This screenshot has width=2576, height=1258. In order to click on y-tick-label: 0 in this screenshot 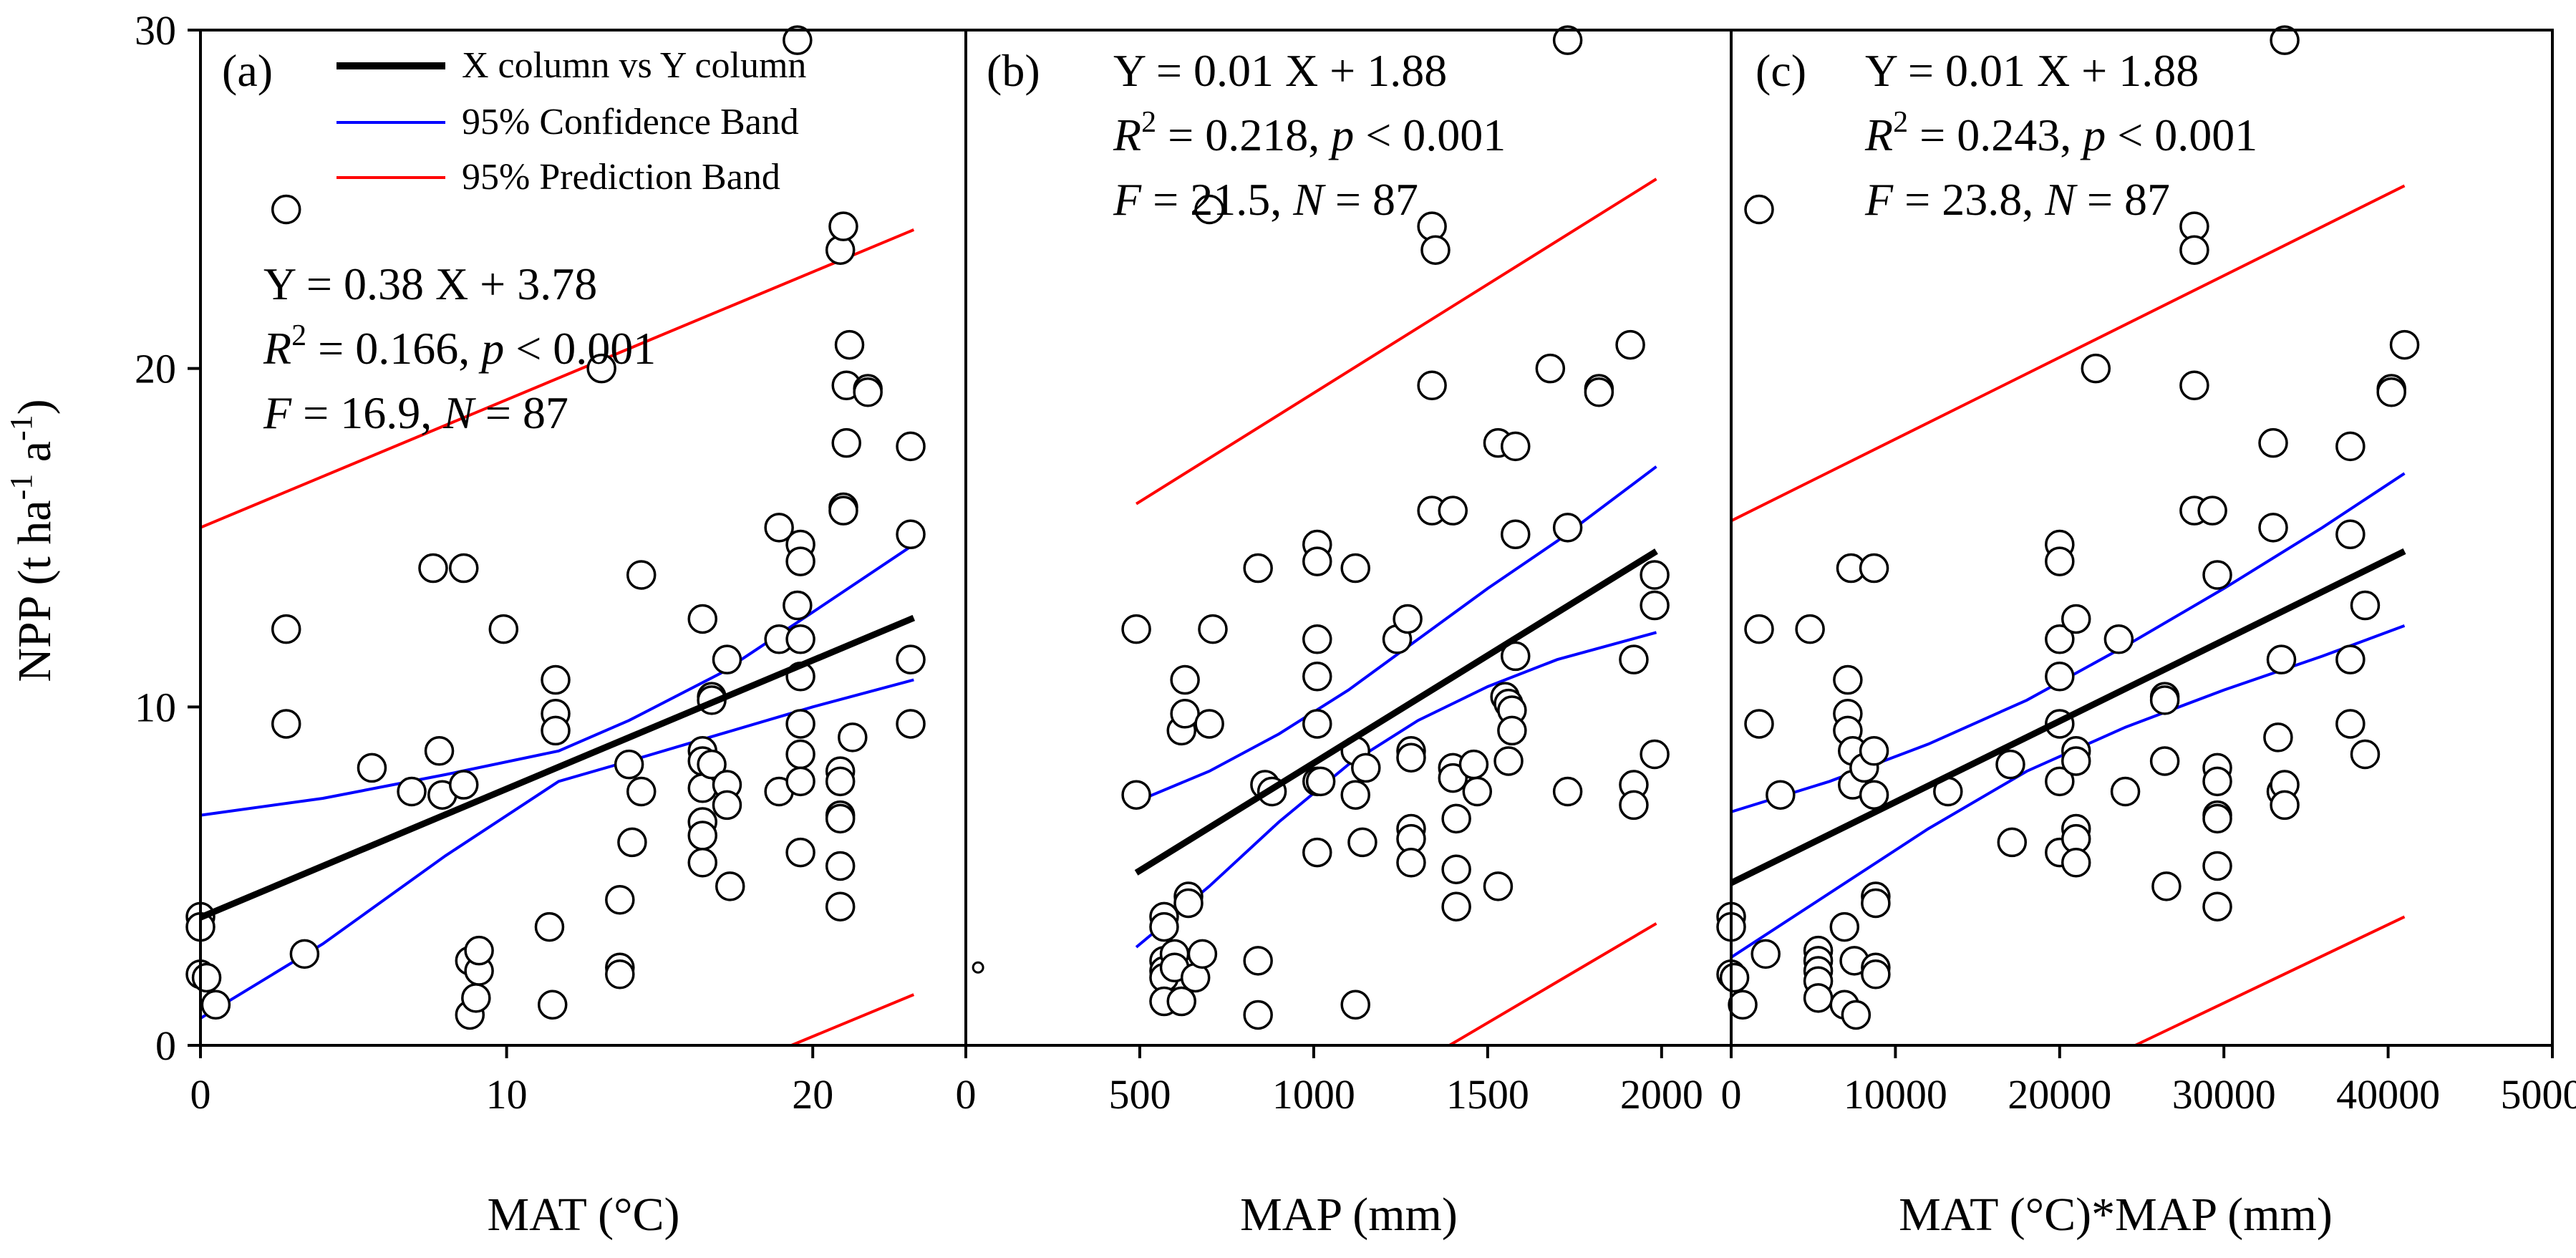, I will do `click(165, 1045)`.